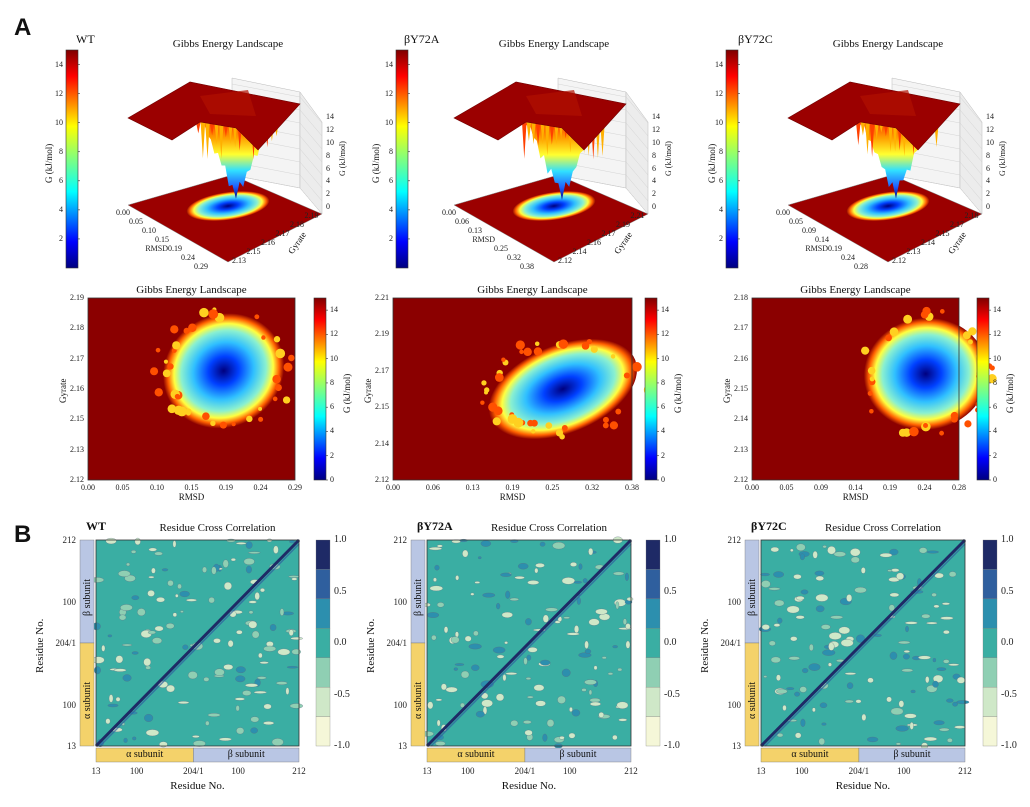 Image resolution: width=1030 pixels, height=807 pixels. What do you see at coordinates (391, 180) in the screenshot?
I see `y72a-3d-colorbar-tick: 6` at bounding box center [391, 180].